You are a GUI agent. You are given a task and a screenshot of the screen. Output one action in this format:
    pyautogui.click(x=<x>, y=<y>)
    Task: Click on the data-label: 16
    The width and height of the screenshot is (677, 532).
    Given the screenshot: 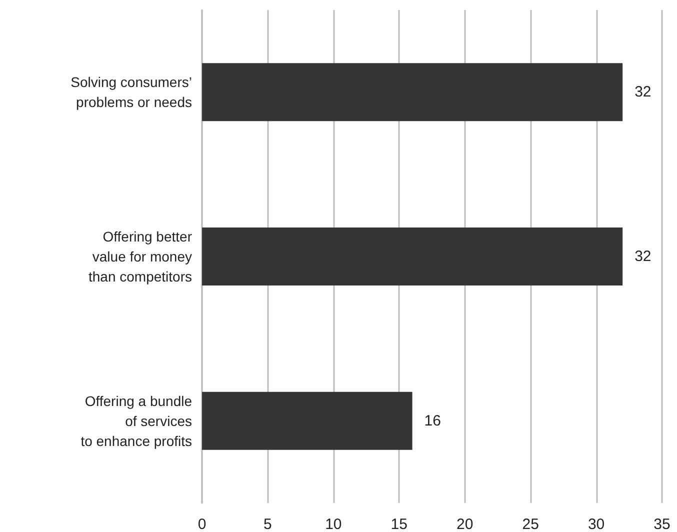 What is the action you would take?
    pyautogui.click(x=432, y=421)
    